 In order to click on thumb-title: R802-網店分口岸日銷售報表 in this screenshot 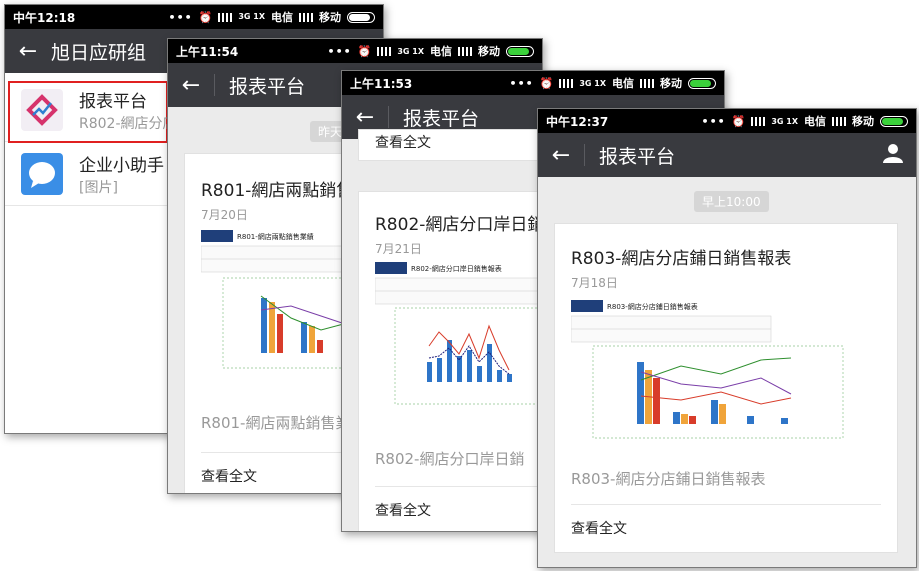, I will do `click(456, 268)`.